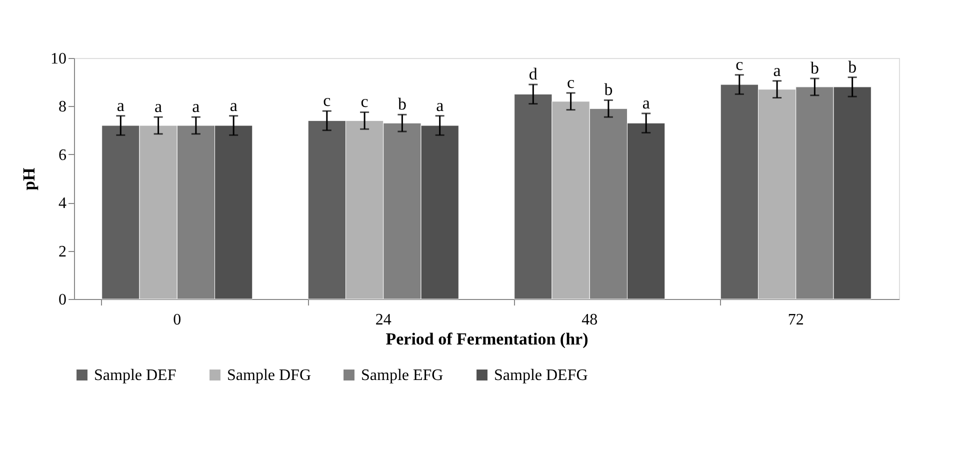 The image size is (955, 459). I want to click on y-tick-label: 8, so click(62, 107).